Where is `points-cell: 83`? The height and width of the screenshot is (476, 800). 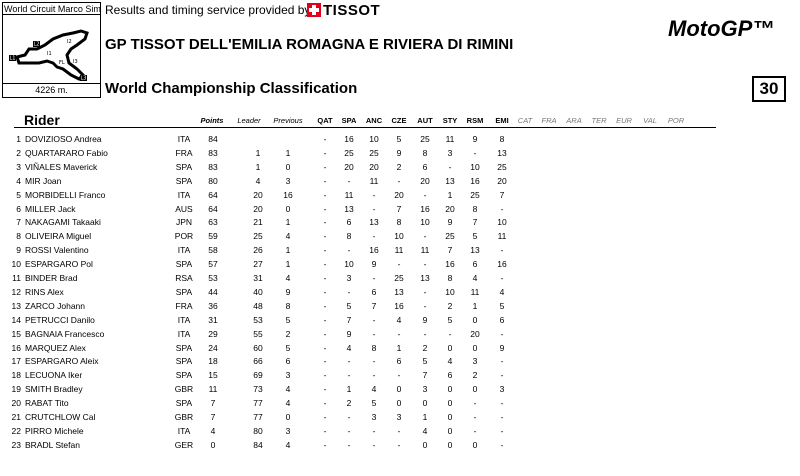 points-cell: 83 is located at coordinates (213, 166).